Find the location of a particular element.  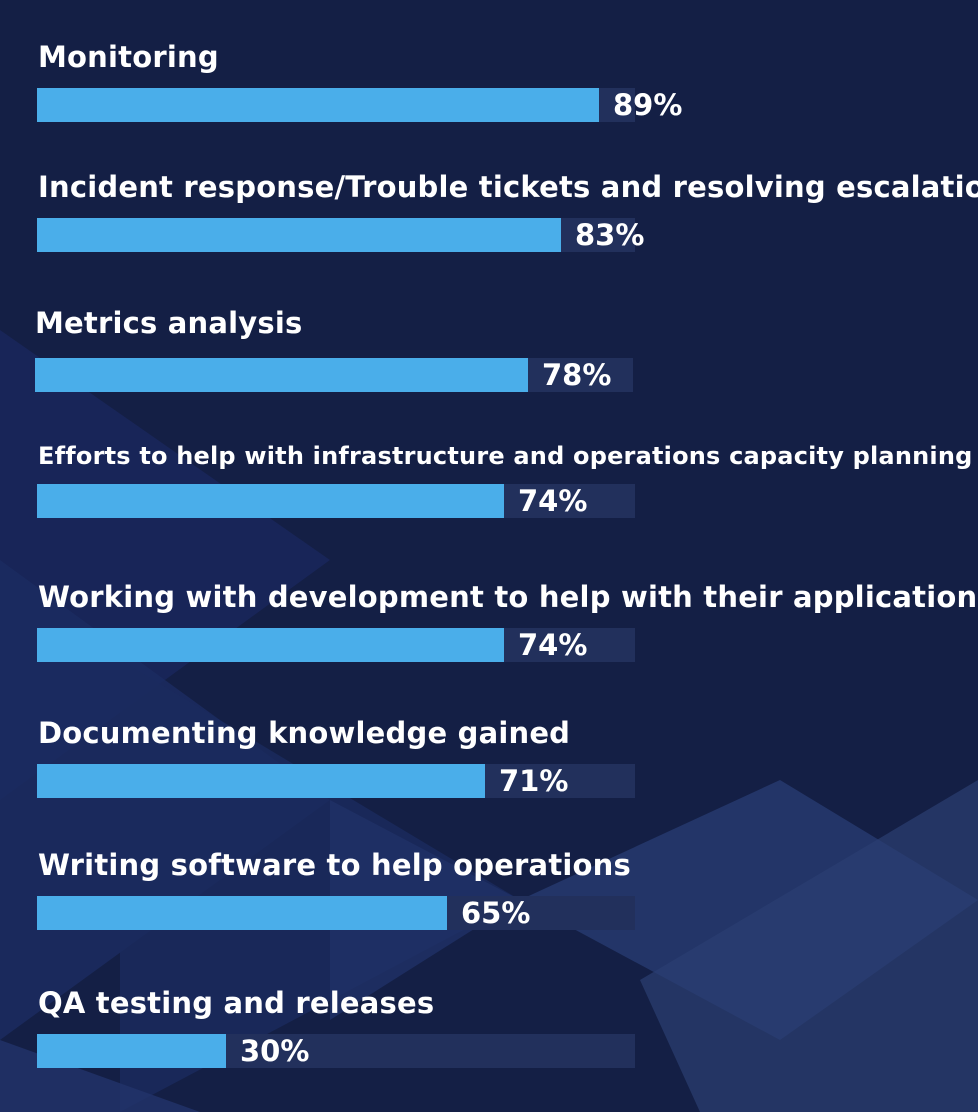

value-label: 83% is located at coordinates (610, 235).